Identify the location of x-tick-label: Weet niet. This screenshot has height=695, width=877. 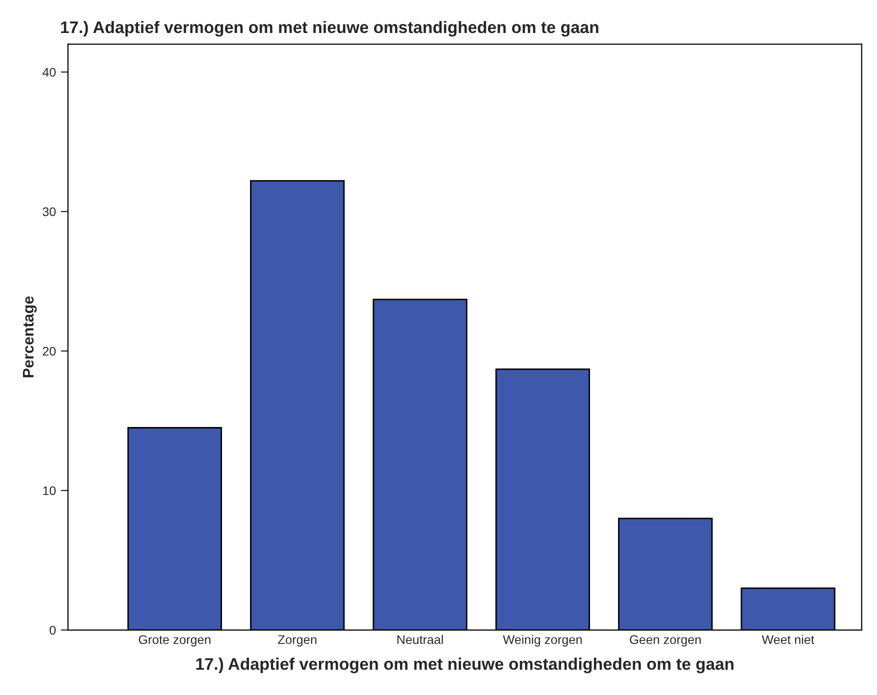
(788, 639).